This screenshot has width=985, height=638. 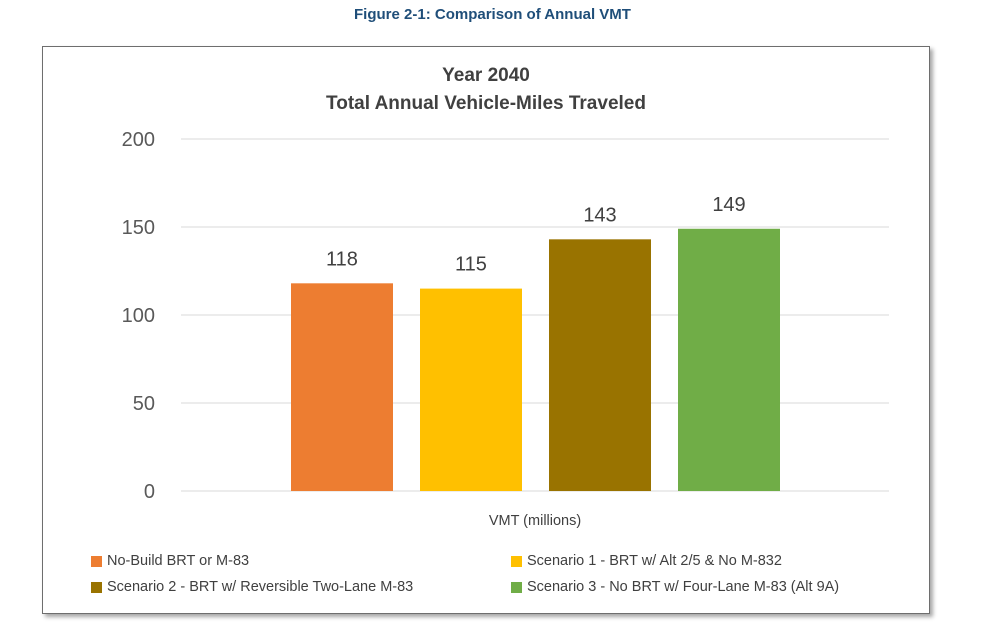 What do you see at coordinates (138, 316) in the screenshot?
I see `y-tick-label: 100` at bounding box center [138, 316].